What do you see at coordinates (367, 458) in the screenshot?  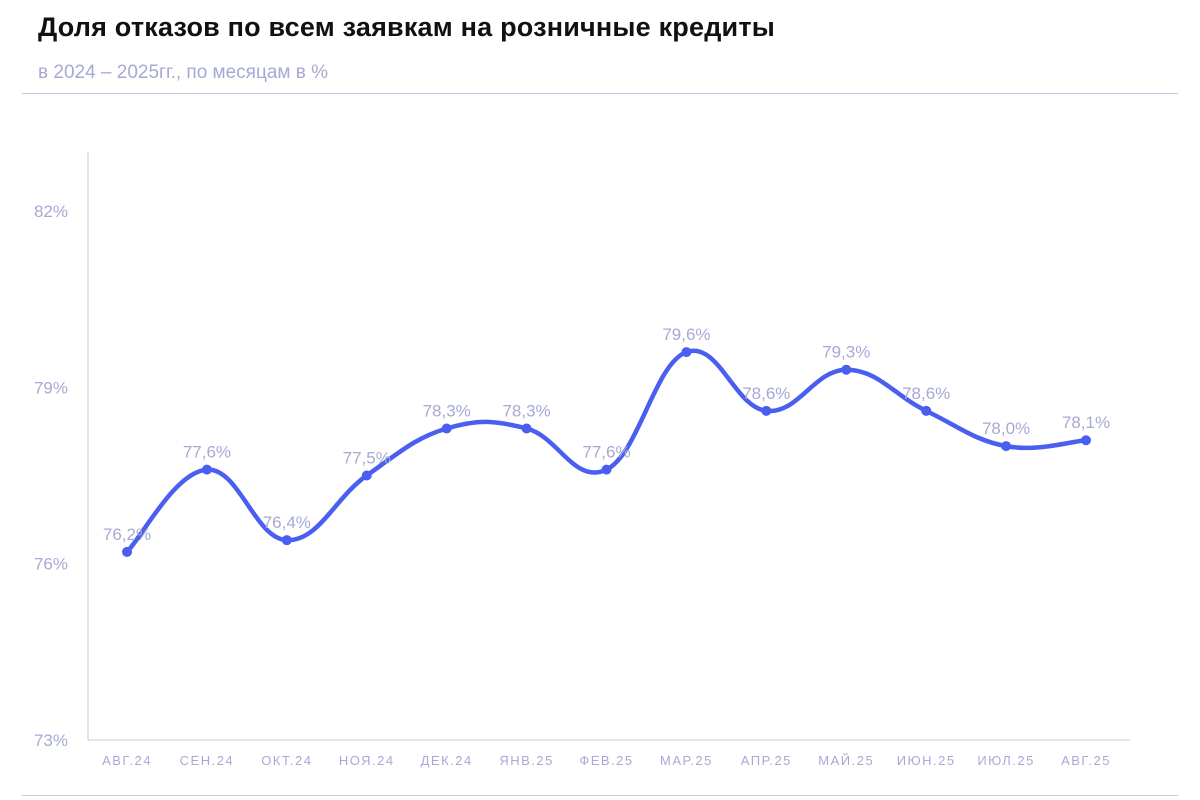 I see `data-label: 77,5%` at bounding box center [367, 458].